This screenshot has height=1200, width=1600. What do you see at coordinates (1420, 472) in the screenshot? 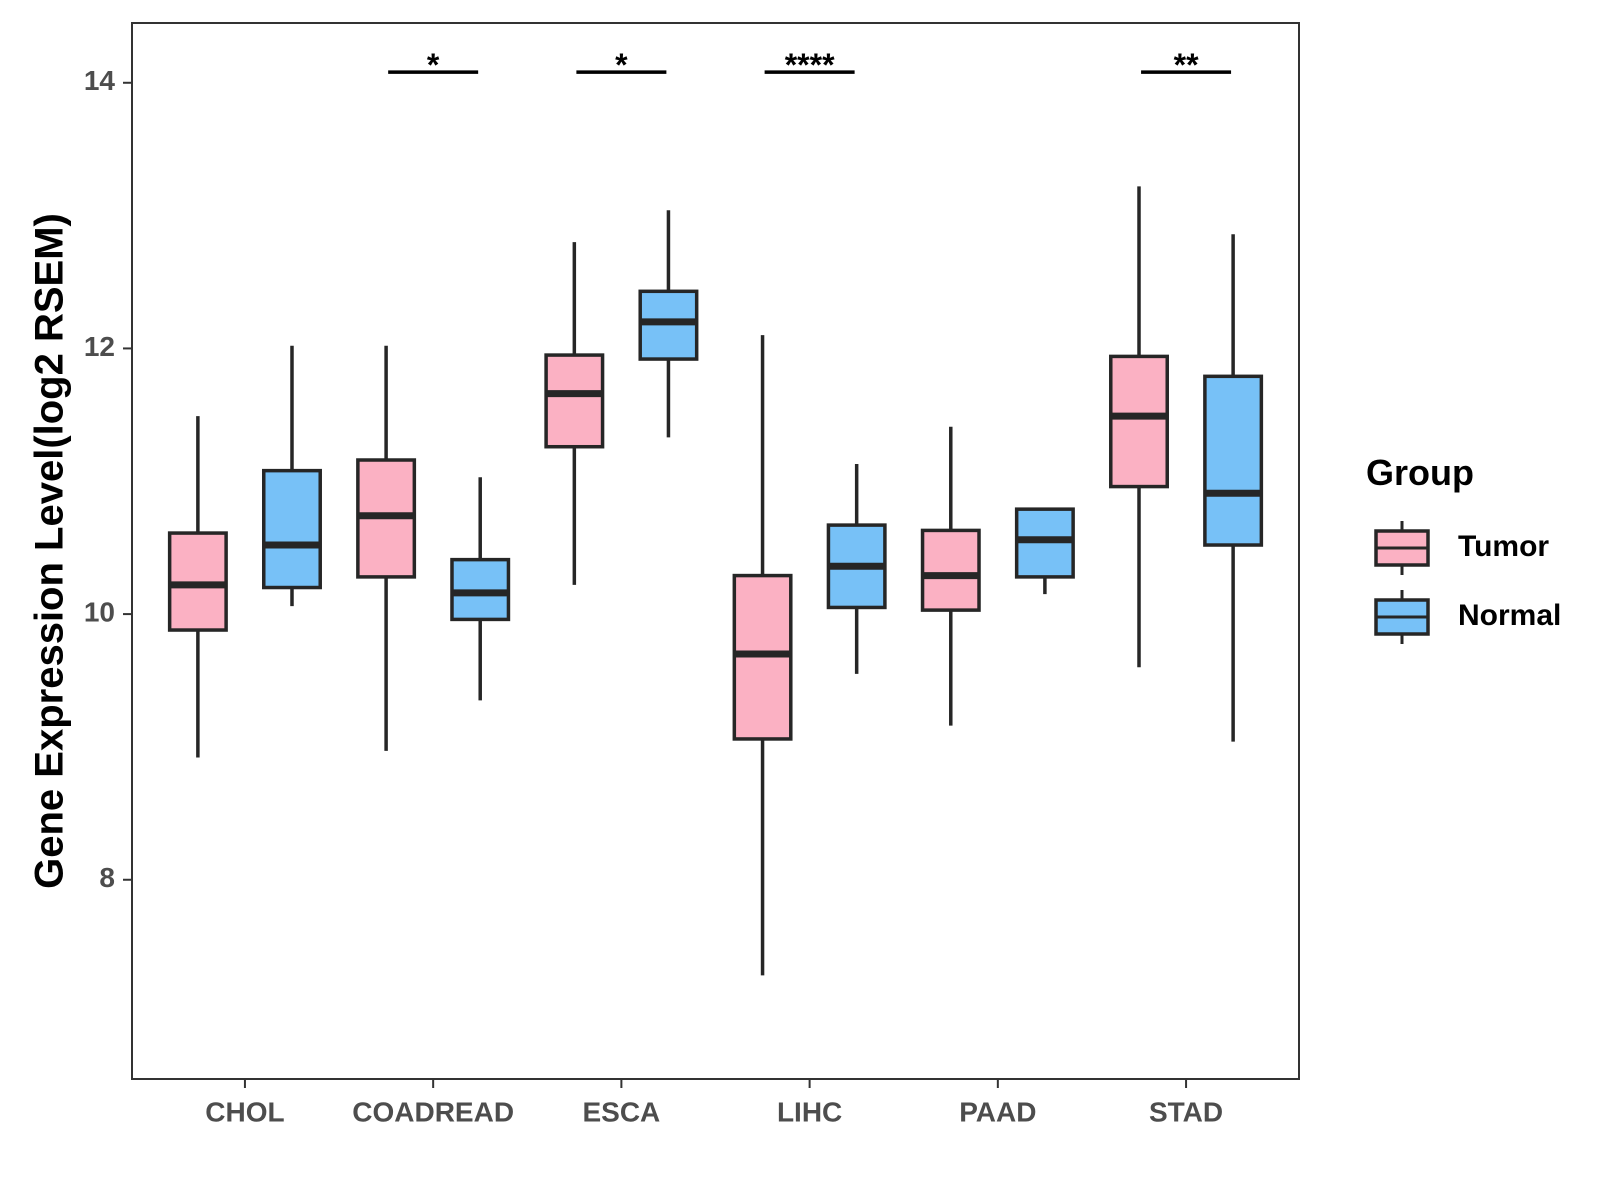
I see `legend-title: Group` at bounding box center [1420, 472].